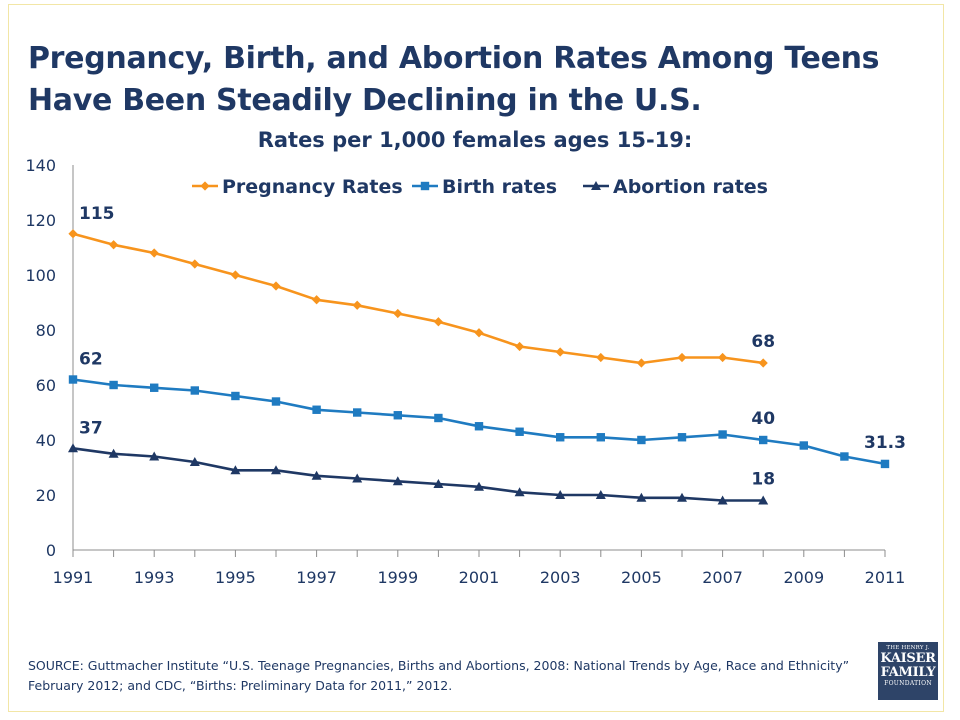 This screenshot has width=960, height=720. What do you see at coordinates (46, 330) in the screenshot?
I see `y-tick-label: 80` at bounding box center [46, 330].